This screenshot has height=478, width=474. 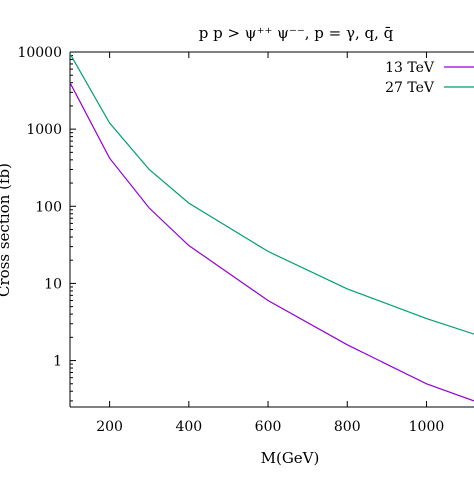 I want to click on legend: 13 TeV 27 TeV, so click(x=429, y=78).